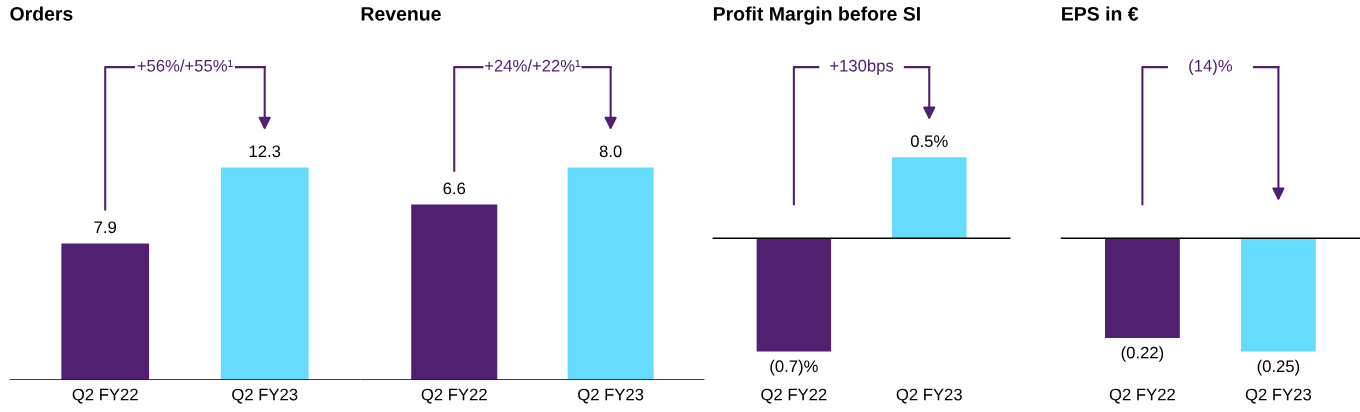 The height and width of the screenshot is (412, 1360). What do you see at coordinates (454, 188) in the screenshot?
I see `data-label: 6.6` at bounding box center [454, 188].